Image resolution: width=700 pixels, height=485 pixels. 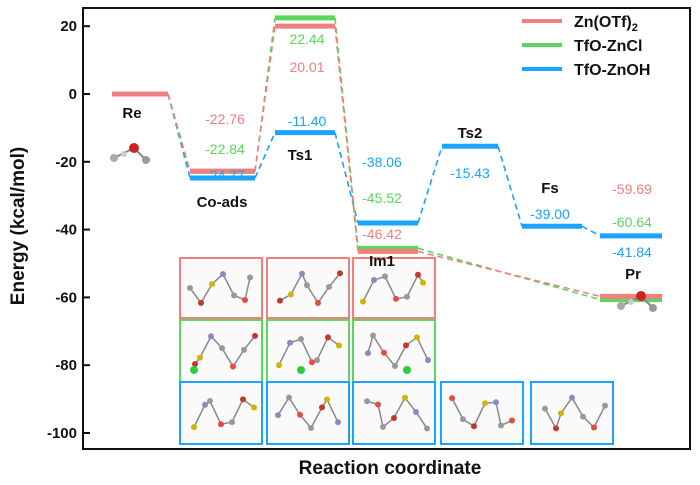 What do you see at coordinates (66, 297) in the screenshot?
I see `y-tick-label: -60` at bounding box center [66, 297].